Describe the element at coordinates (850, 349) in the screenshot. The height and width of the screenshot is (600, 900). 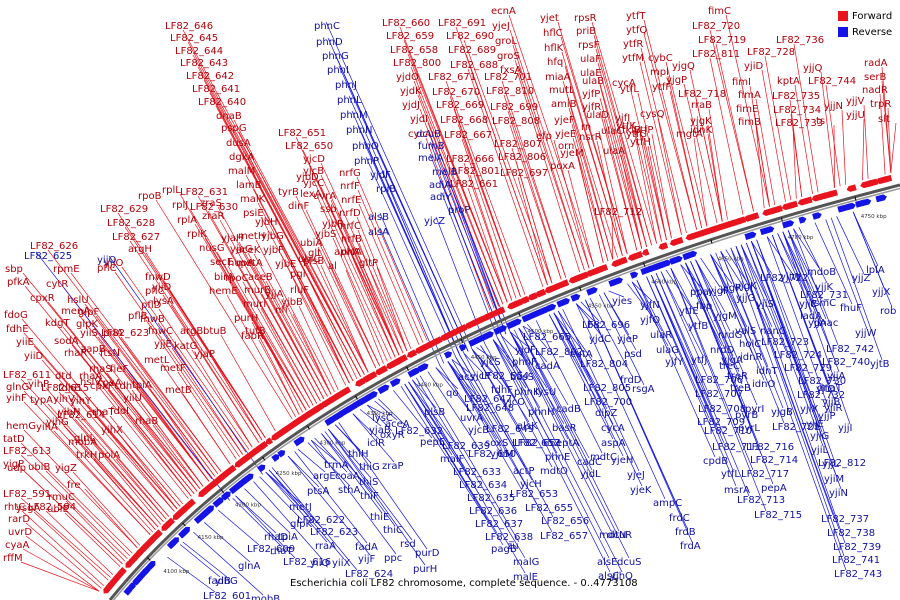
I see `gene-label: LF82_742` at that location.